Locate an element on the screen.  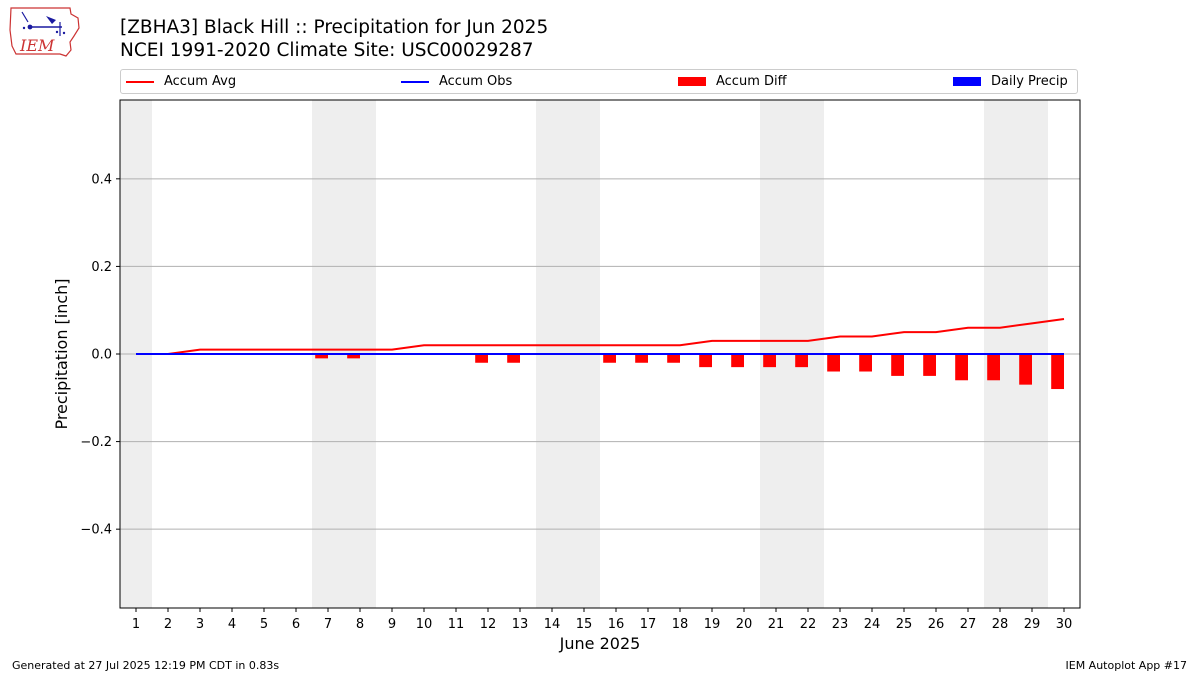
y-tick-label: −0.4 is located at coordinates (96, 530).